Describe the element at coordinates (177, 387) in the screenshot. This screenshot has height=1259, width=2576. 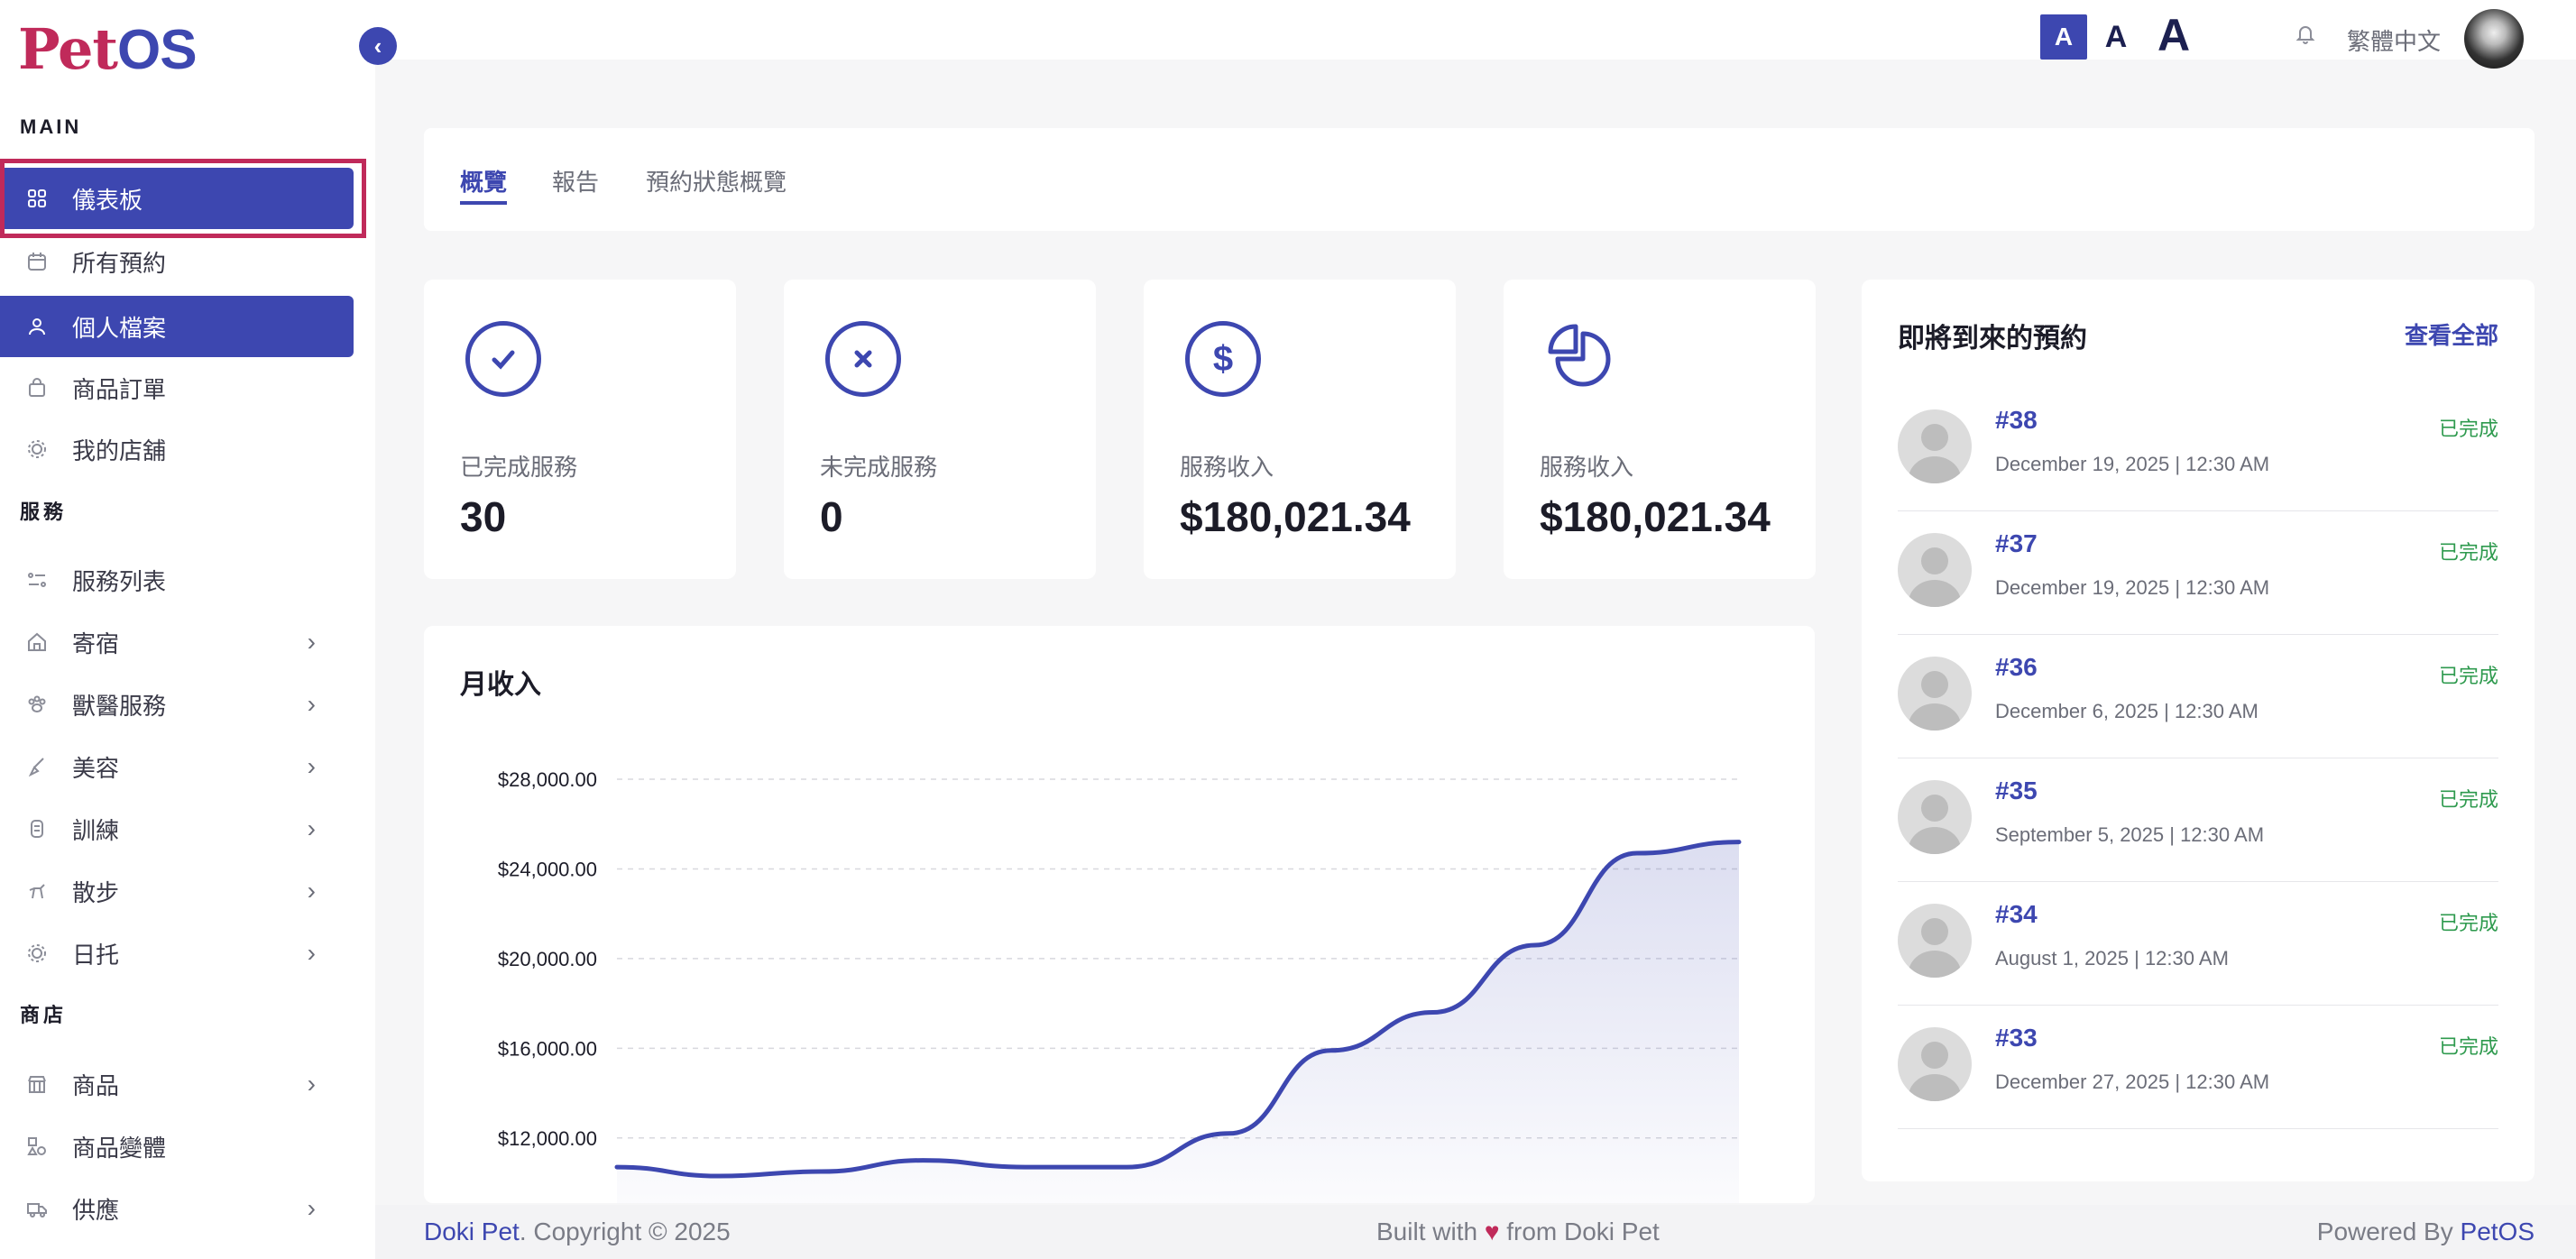
I see `sidebar-item-product-orders: 商品訂單` at that location.